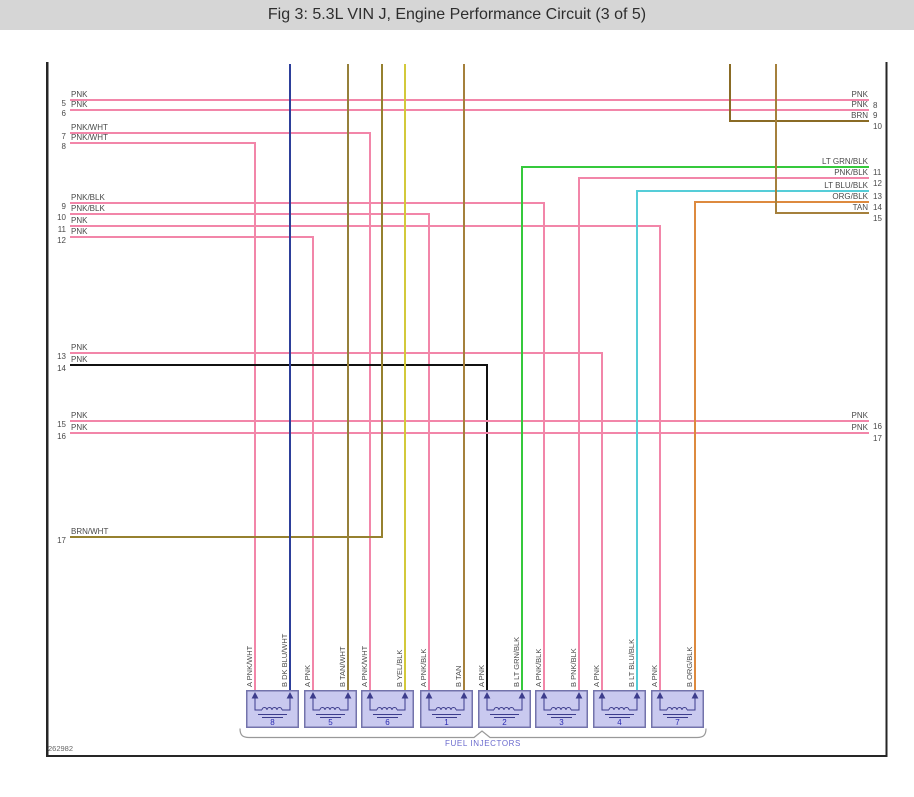 The image size is (914, 797). I want to click on right-pin-9-number: 9, so click(875, 115).